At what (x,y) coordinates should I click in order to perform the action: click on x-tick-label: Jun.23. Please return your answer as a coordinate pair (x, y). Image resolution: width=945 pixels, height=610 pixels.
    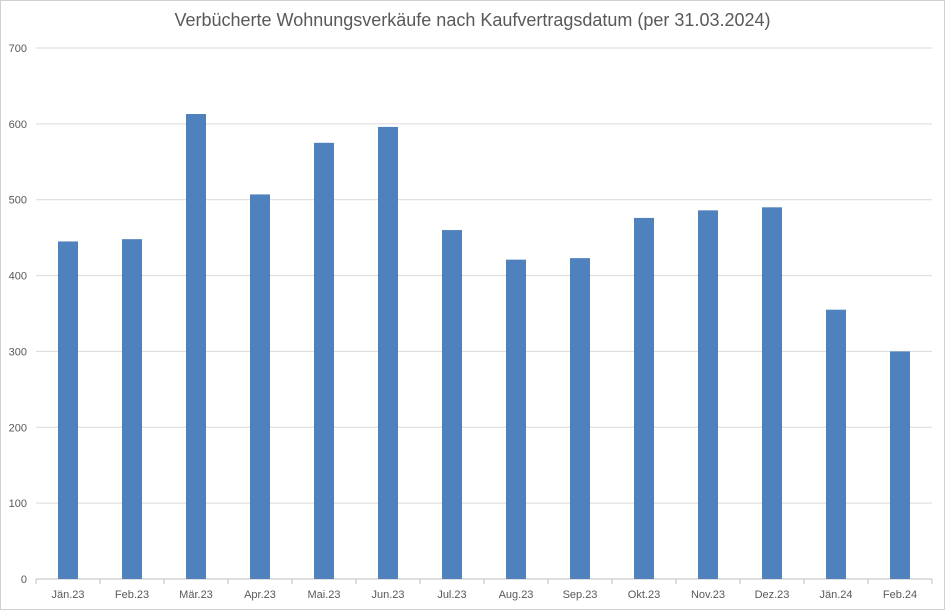
    Looking at the image, I should click on (387, 595).